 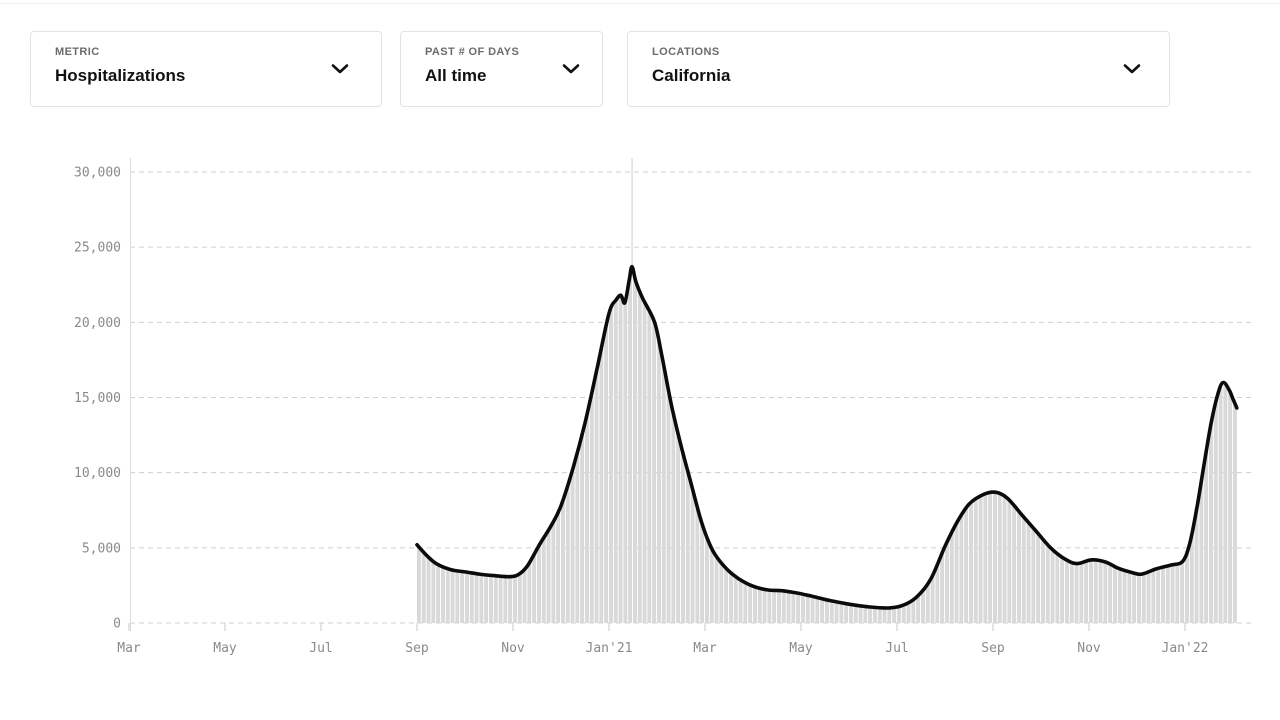 What do you see at coordinates (691, 75) in the screenshot?
I see `locations-dropdown-value: California` at bounding box center [691, 75].